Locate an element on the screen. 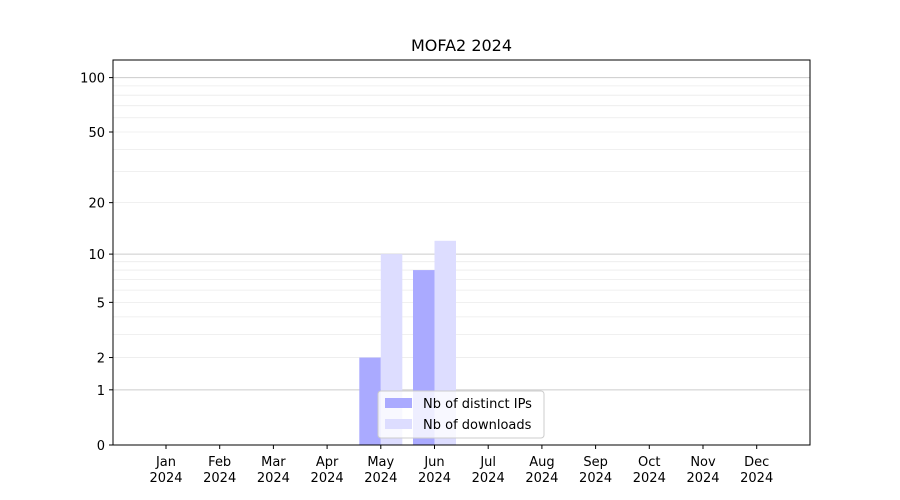  legend: Nb of distinct IPs Nb of downloads is located at coordinates (461, 414).